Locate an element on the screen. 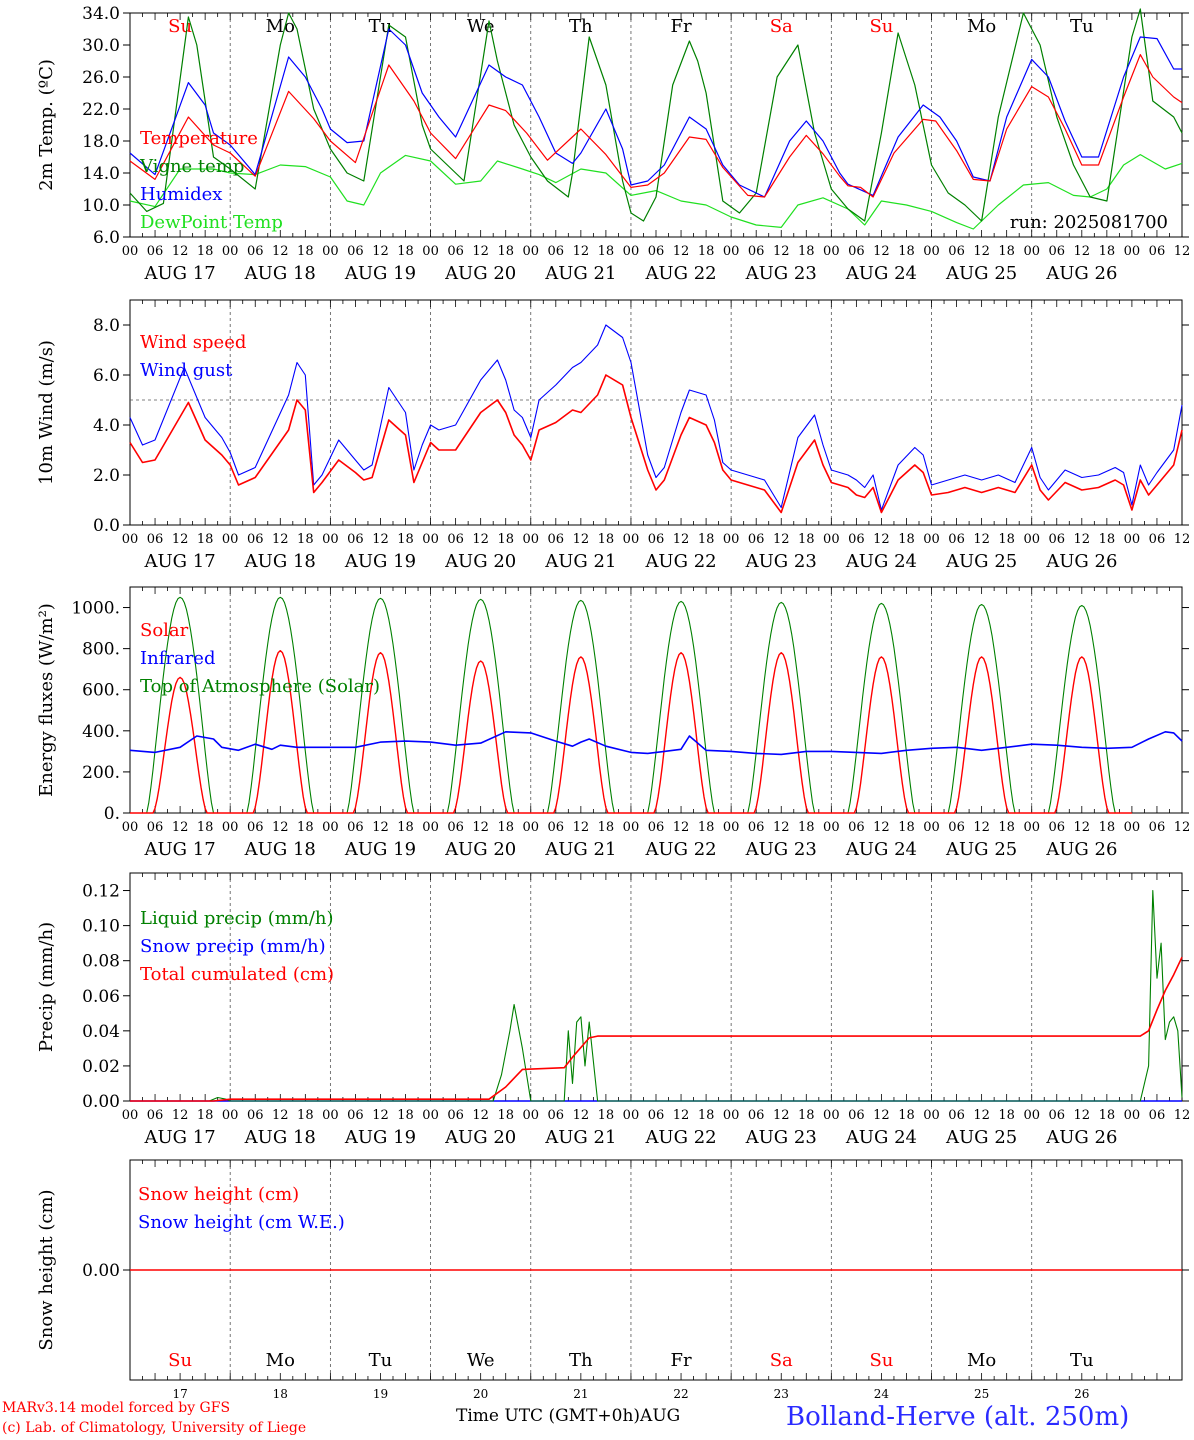 Image resolution: width=1194 pixels, height=1440 pixels. day-name: We is located at coordinates (481, 1360).